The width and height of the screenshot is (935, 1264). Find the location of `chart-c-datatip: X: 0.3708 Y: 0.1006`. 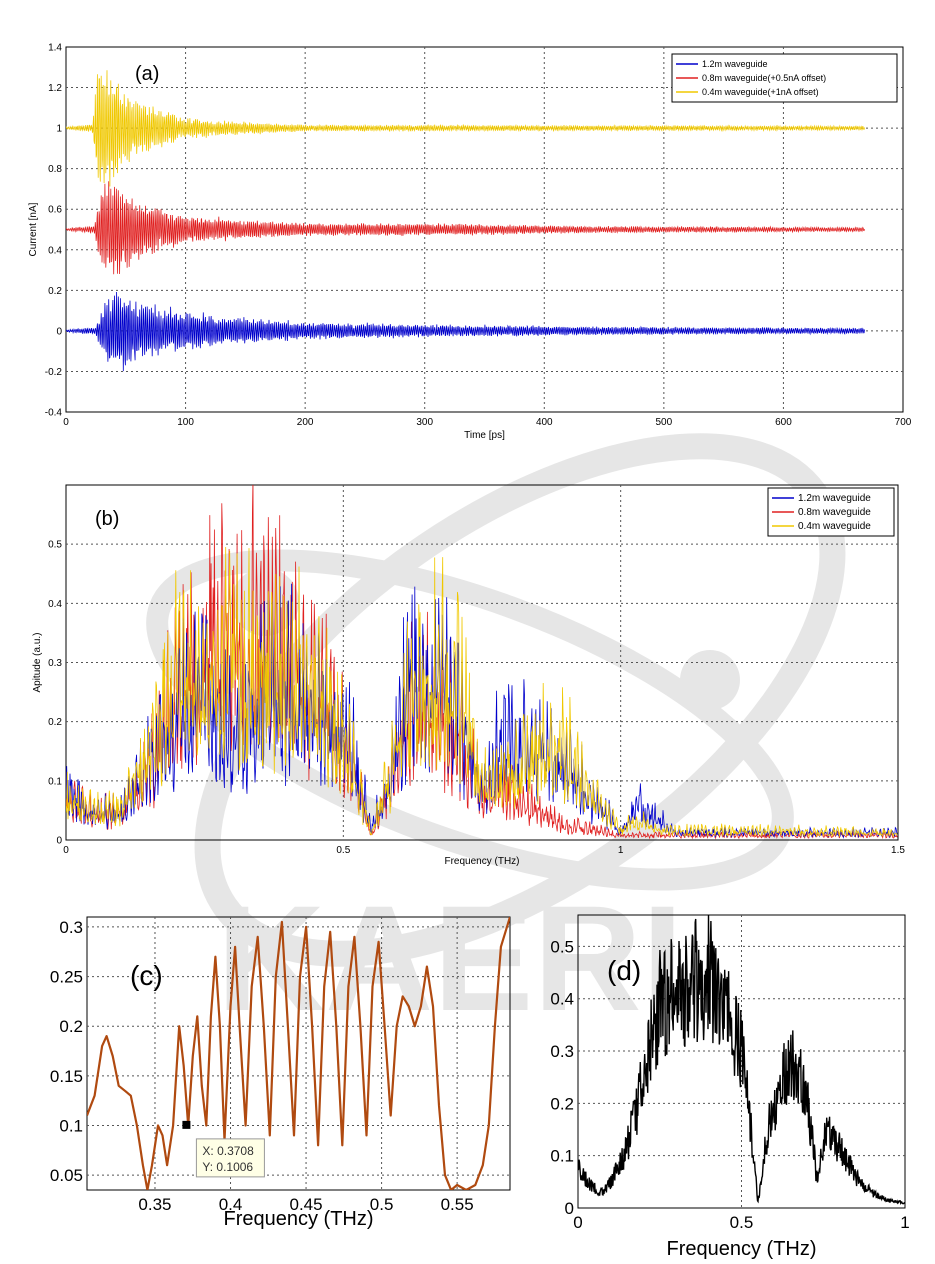

chart-c-datatip: X: 0.3708 Y: 0.1006 is located at coordinates (230, 1158).